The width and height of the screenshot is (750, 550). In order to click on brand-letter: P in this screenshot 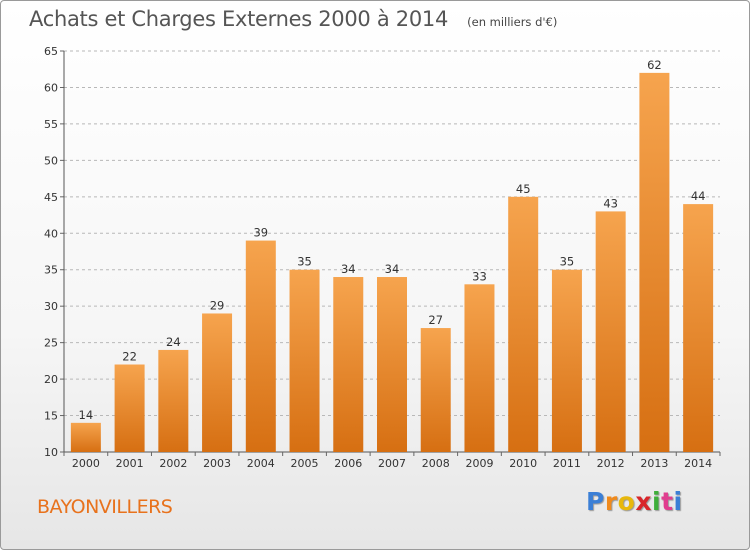, I will do `click(595, 501)`.